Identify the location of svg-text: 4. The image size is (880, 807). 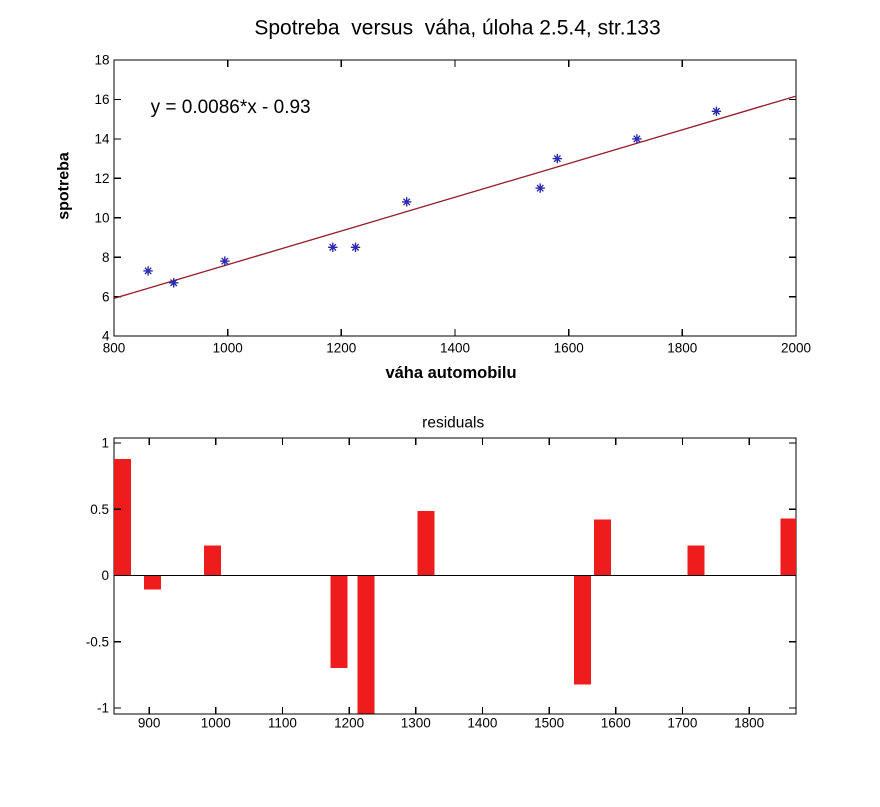
(106, 336).